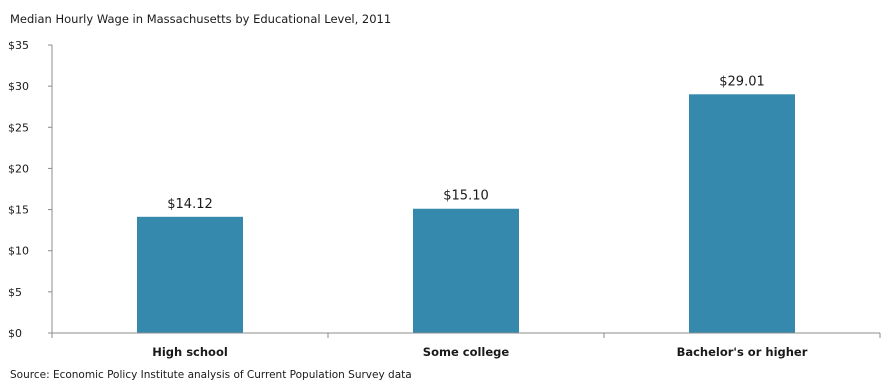  Describe the element at coordinates (466, 352) in the screenshot. I see `x-category-label: Some college` at that location.